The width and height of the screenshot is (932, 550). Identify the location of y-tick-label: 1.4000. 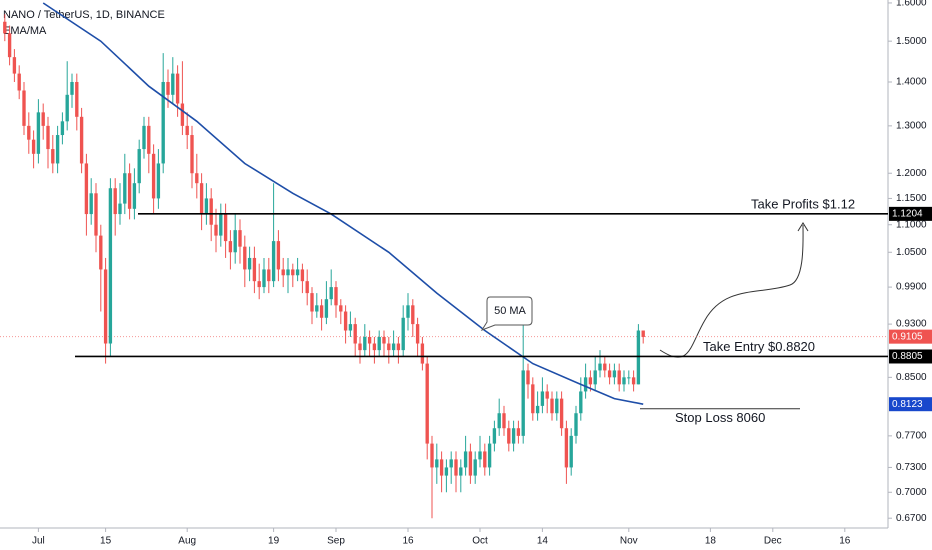
(911, 82).